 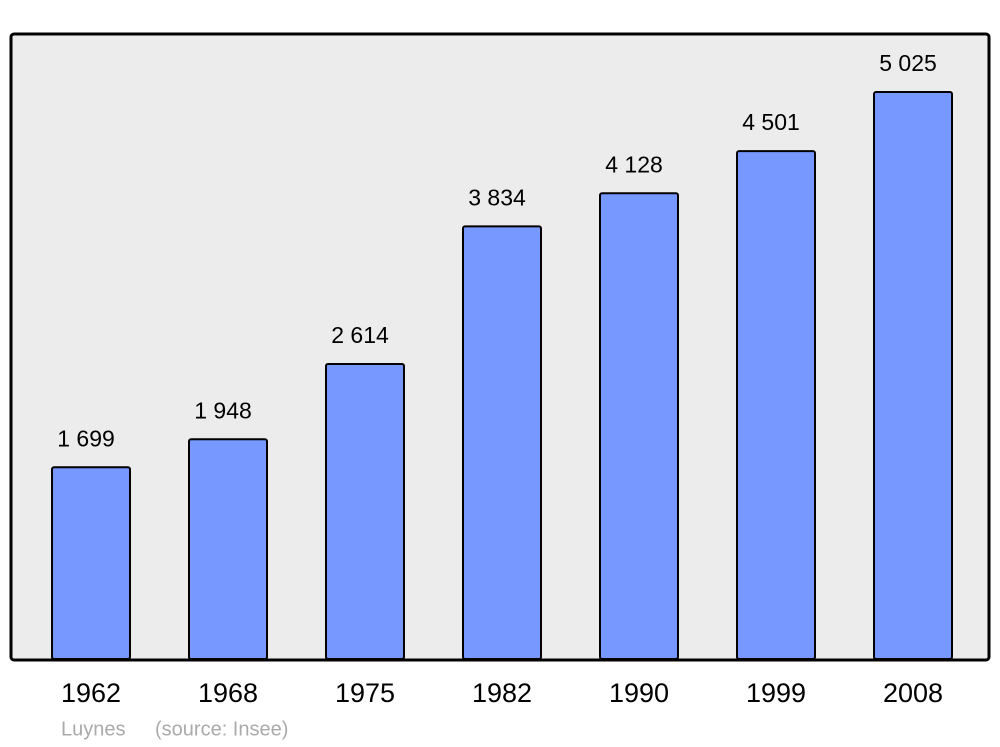 I want to click on x-tick-label: 1962, so click(x=91, y=693).